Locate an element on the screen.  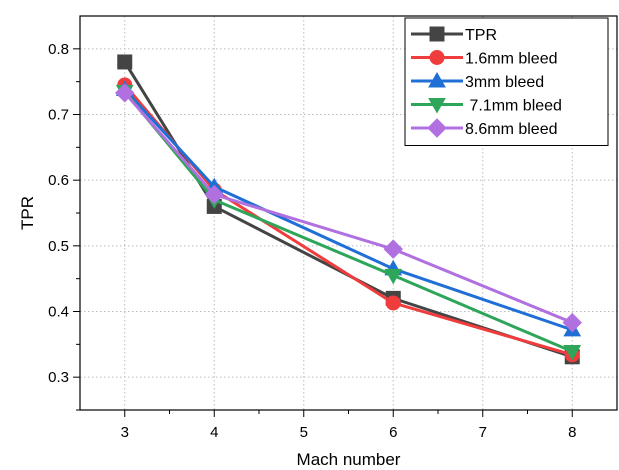
legend-item: 3mm bleed is located at coordinates (477, 81).